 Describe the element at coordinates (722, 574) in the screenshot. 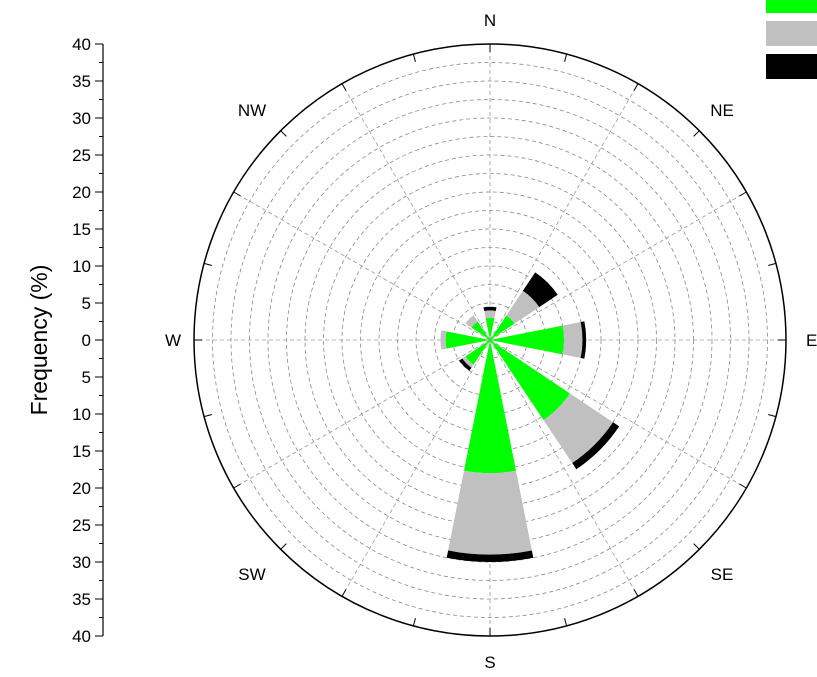

I see `direction-label-se: SE` at that location.